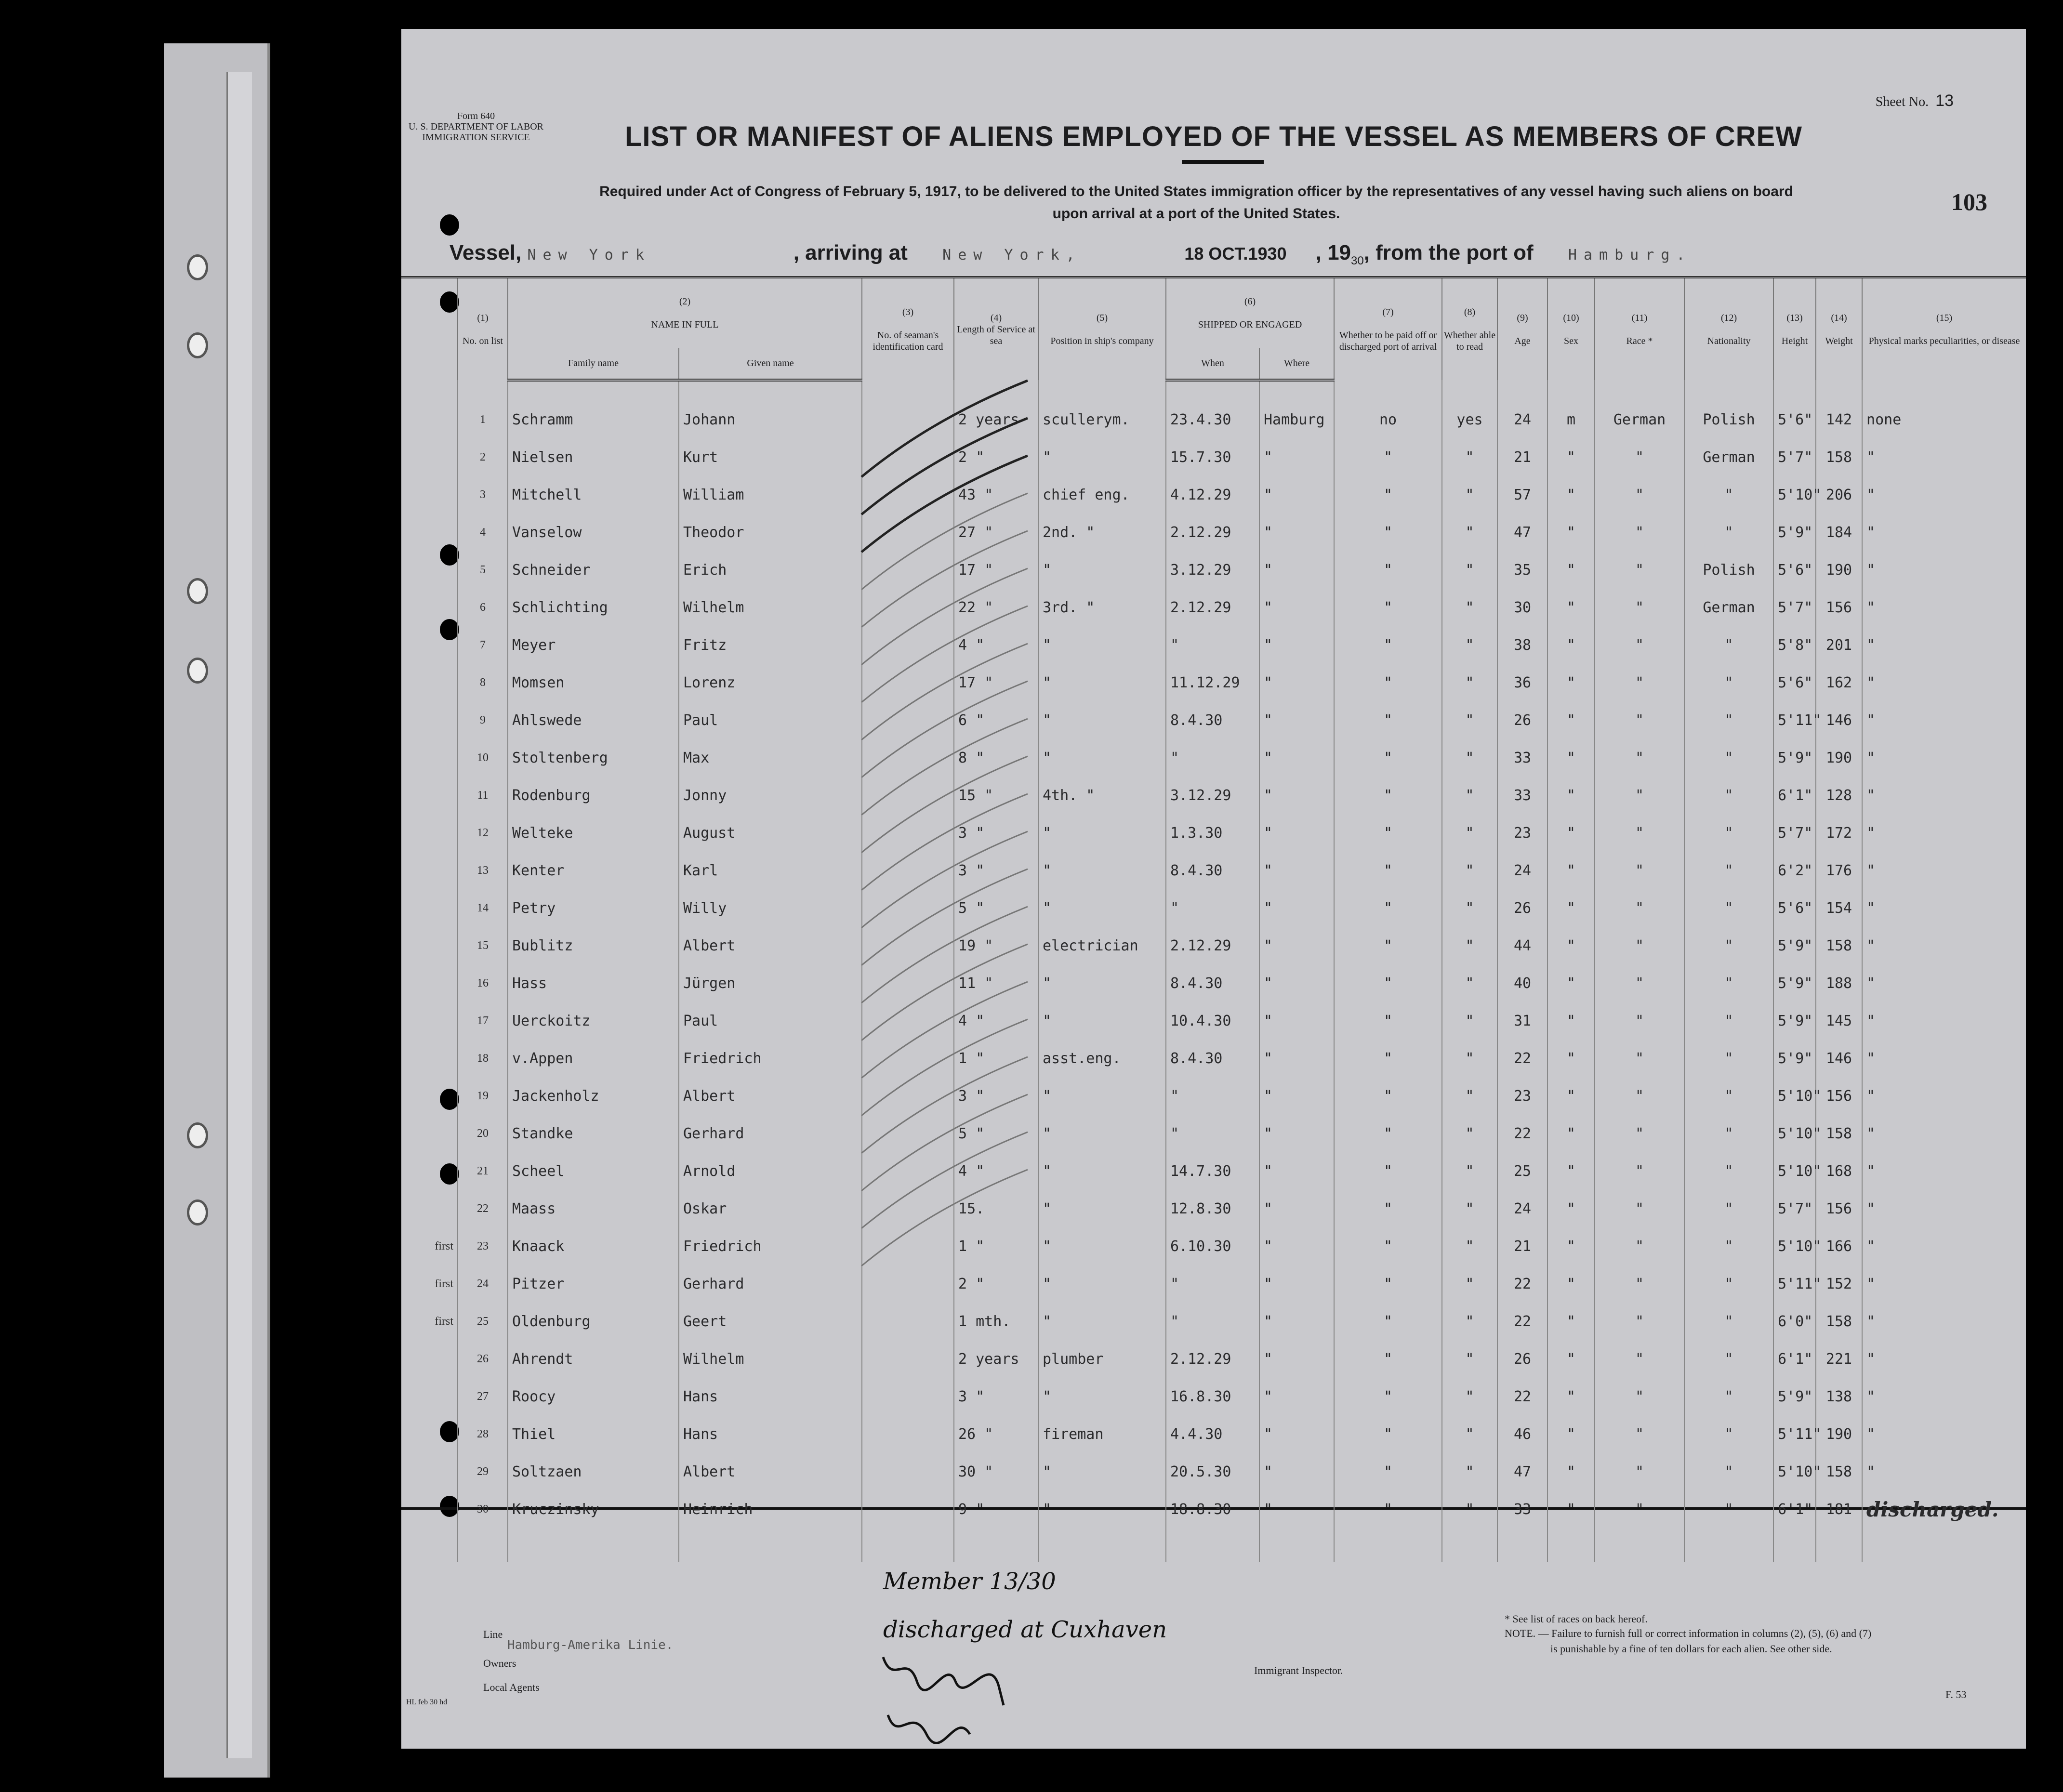  Describe the element at coordinates (770, 1471) in the screenshot. I see `given-name: Albert` at that location.